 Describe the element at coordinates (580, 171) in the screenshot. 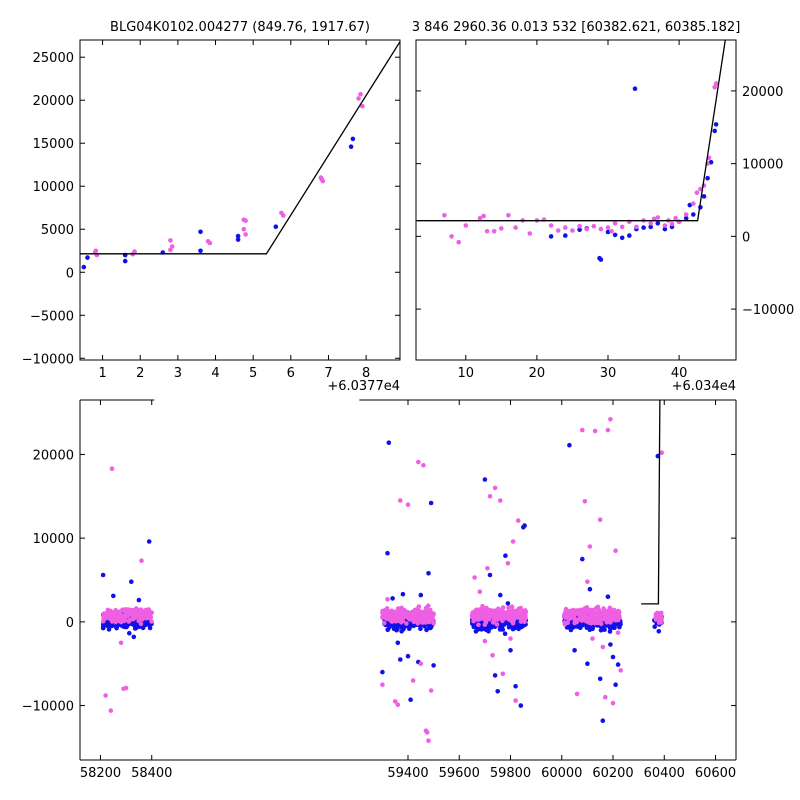

I see `plot-area` at that location.